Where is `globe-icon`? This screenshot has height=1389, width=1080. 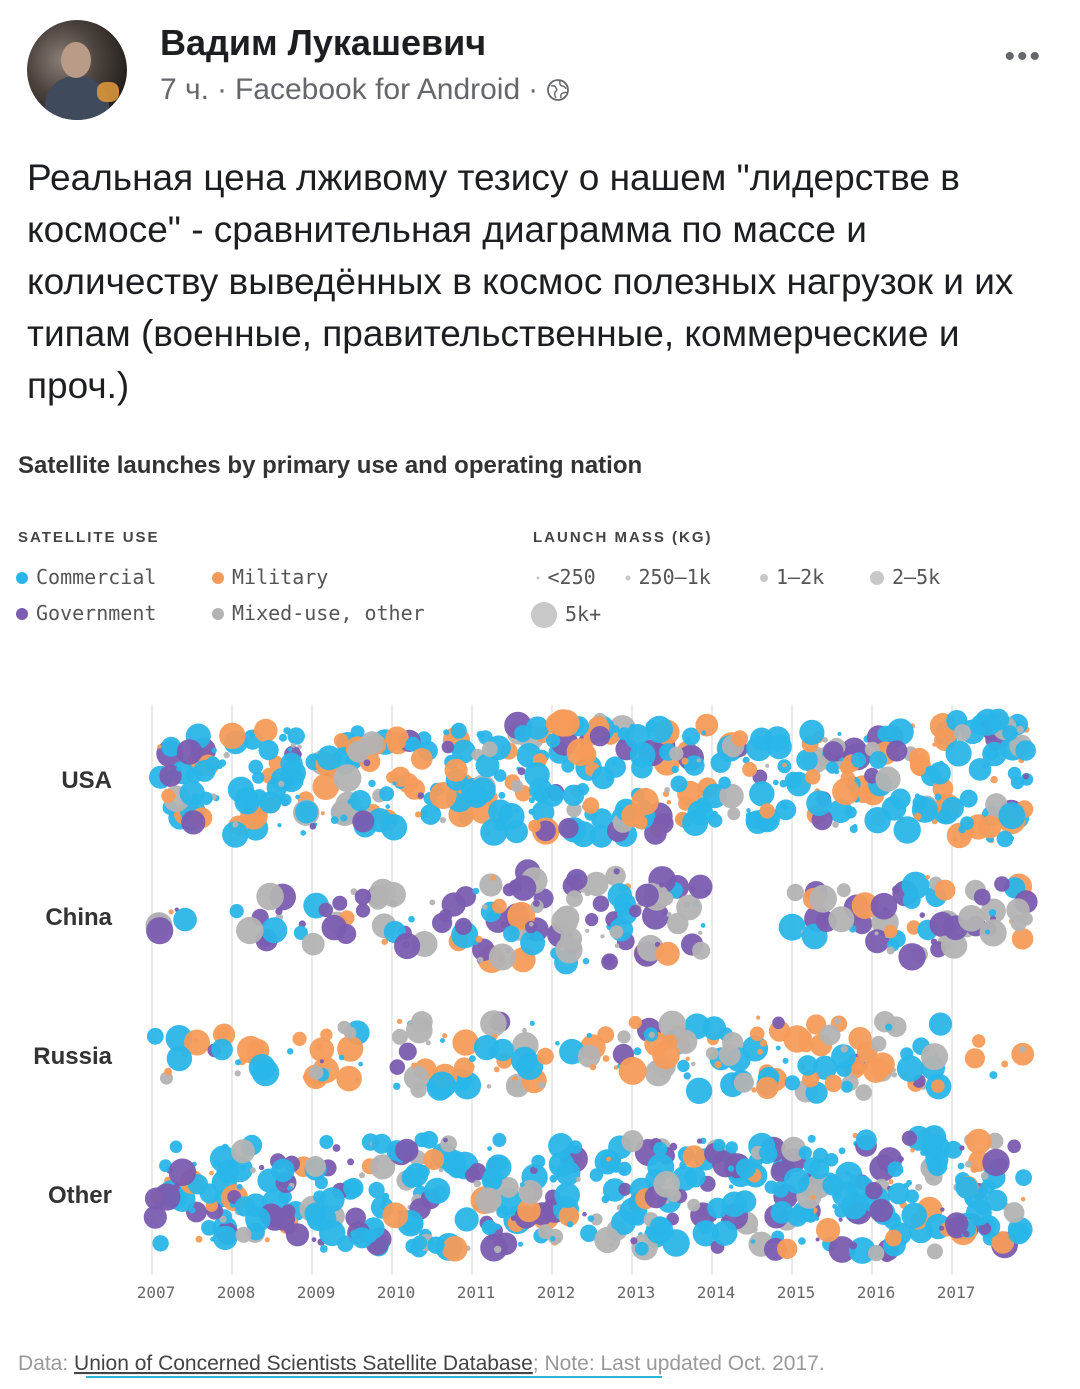
globe-icon is located at coordinates (558, 90).